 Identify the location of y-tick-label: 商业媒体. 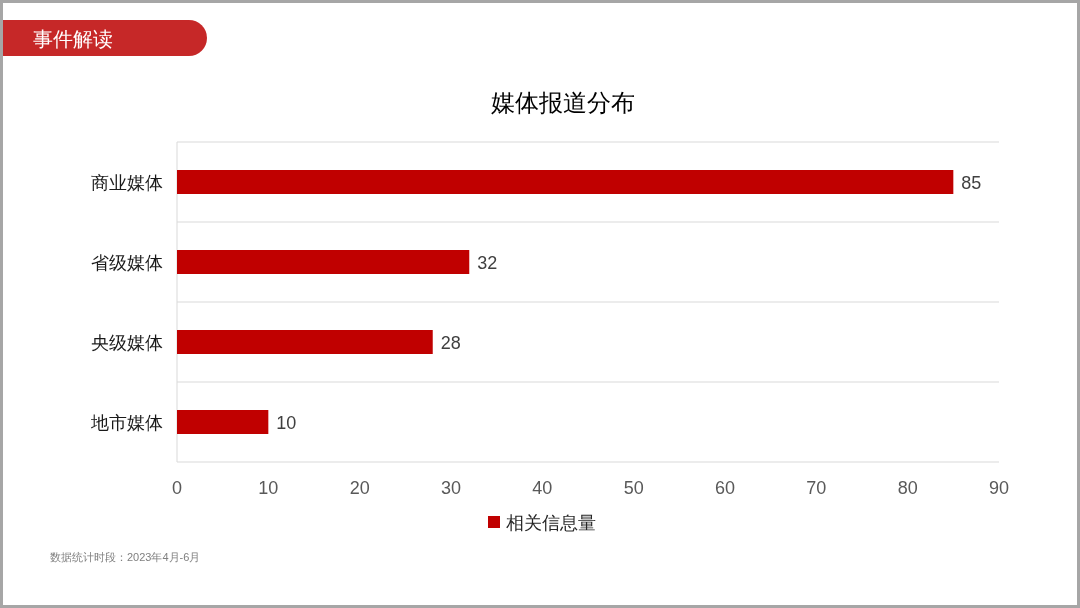
(127, 183).